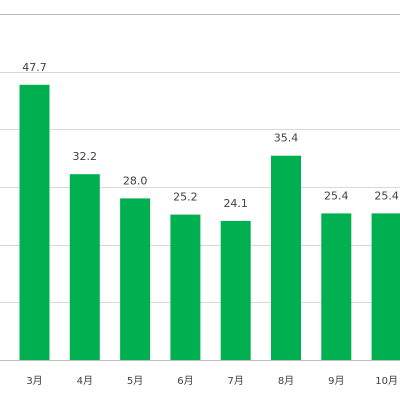 This screenshot has height=400, width=400. I want to click on data-label: 25.2, so click(185, 197).